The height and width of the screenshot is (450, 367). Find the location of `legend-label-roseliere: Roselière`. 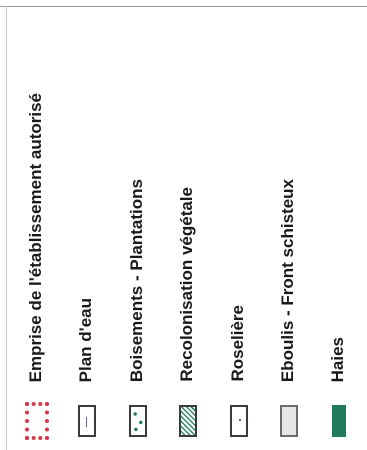

legend-label-roseliere: Roselière is located at coordinates (237, 343).